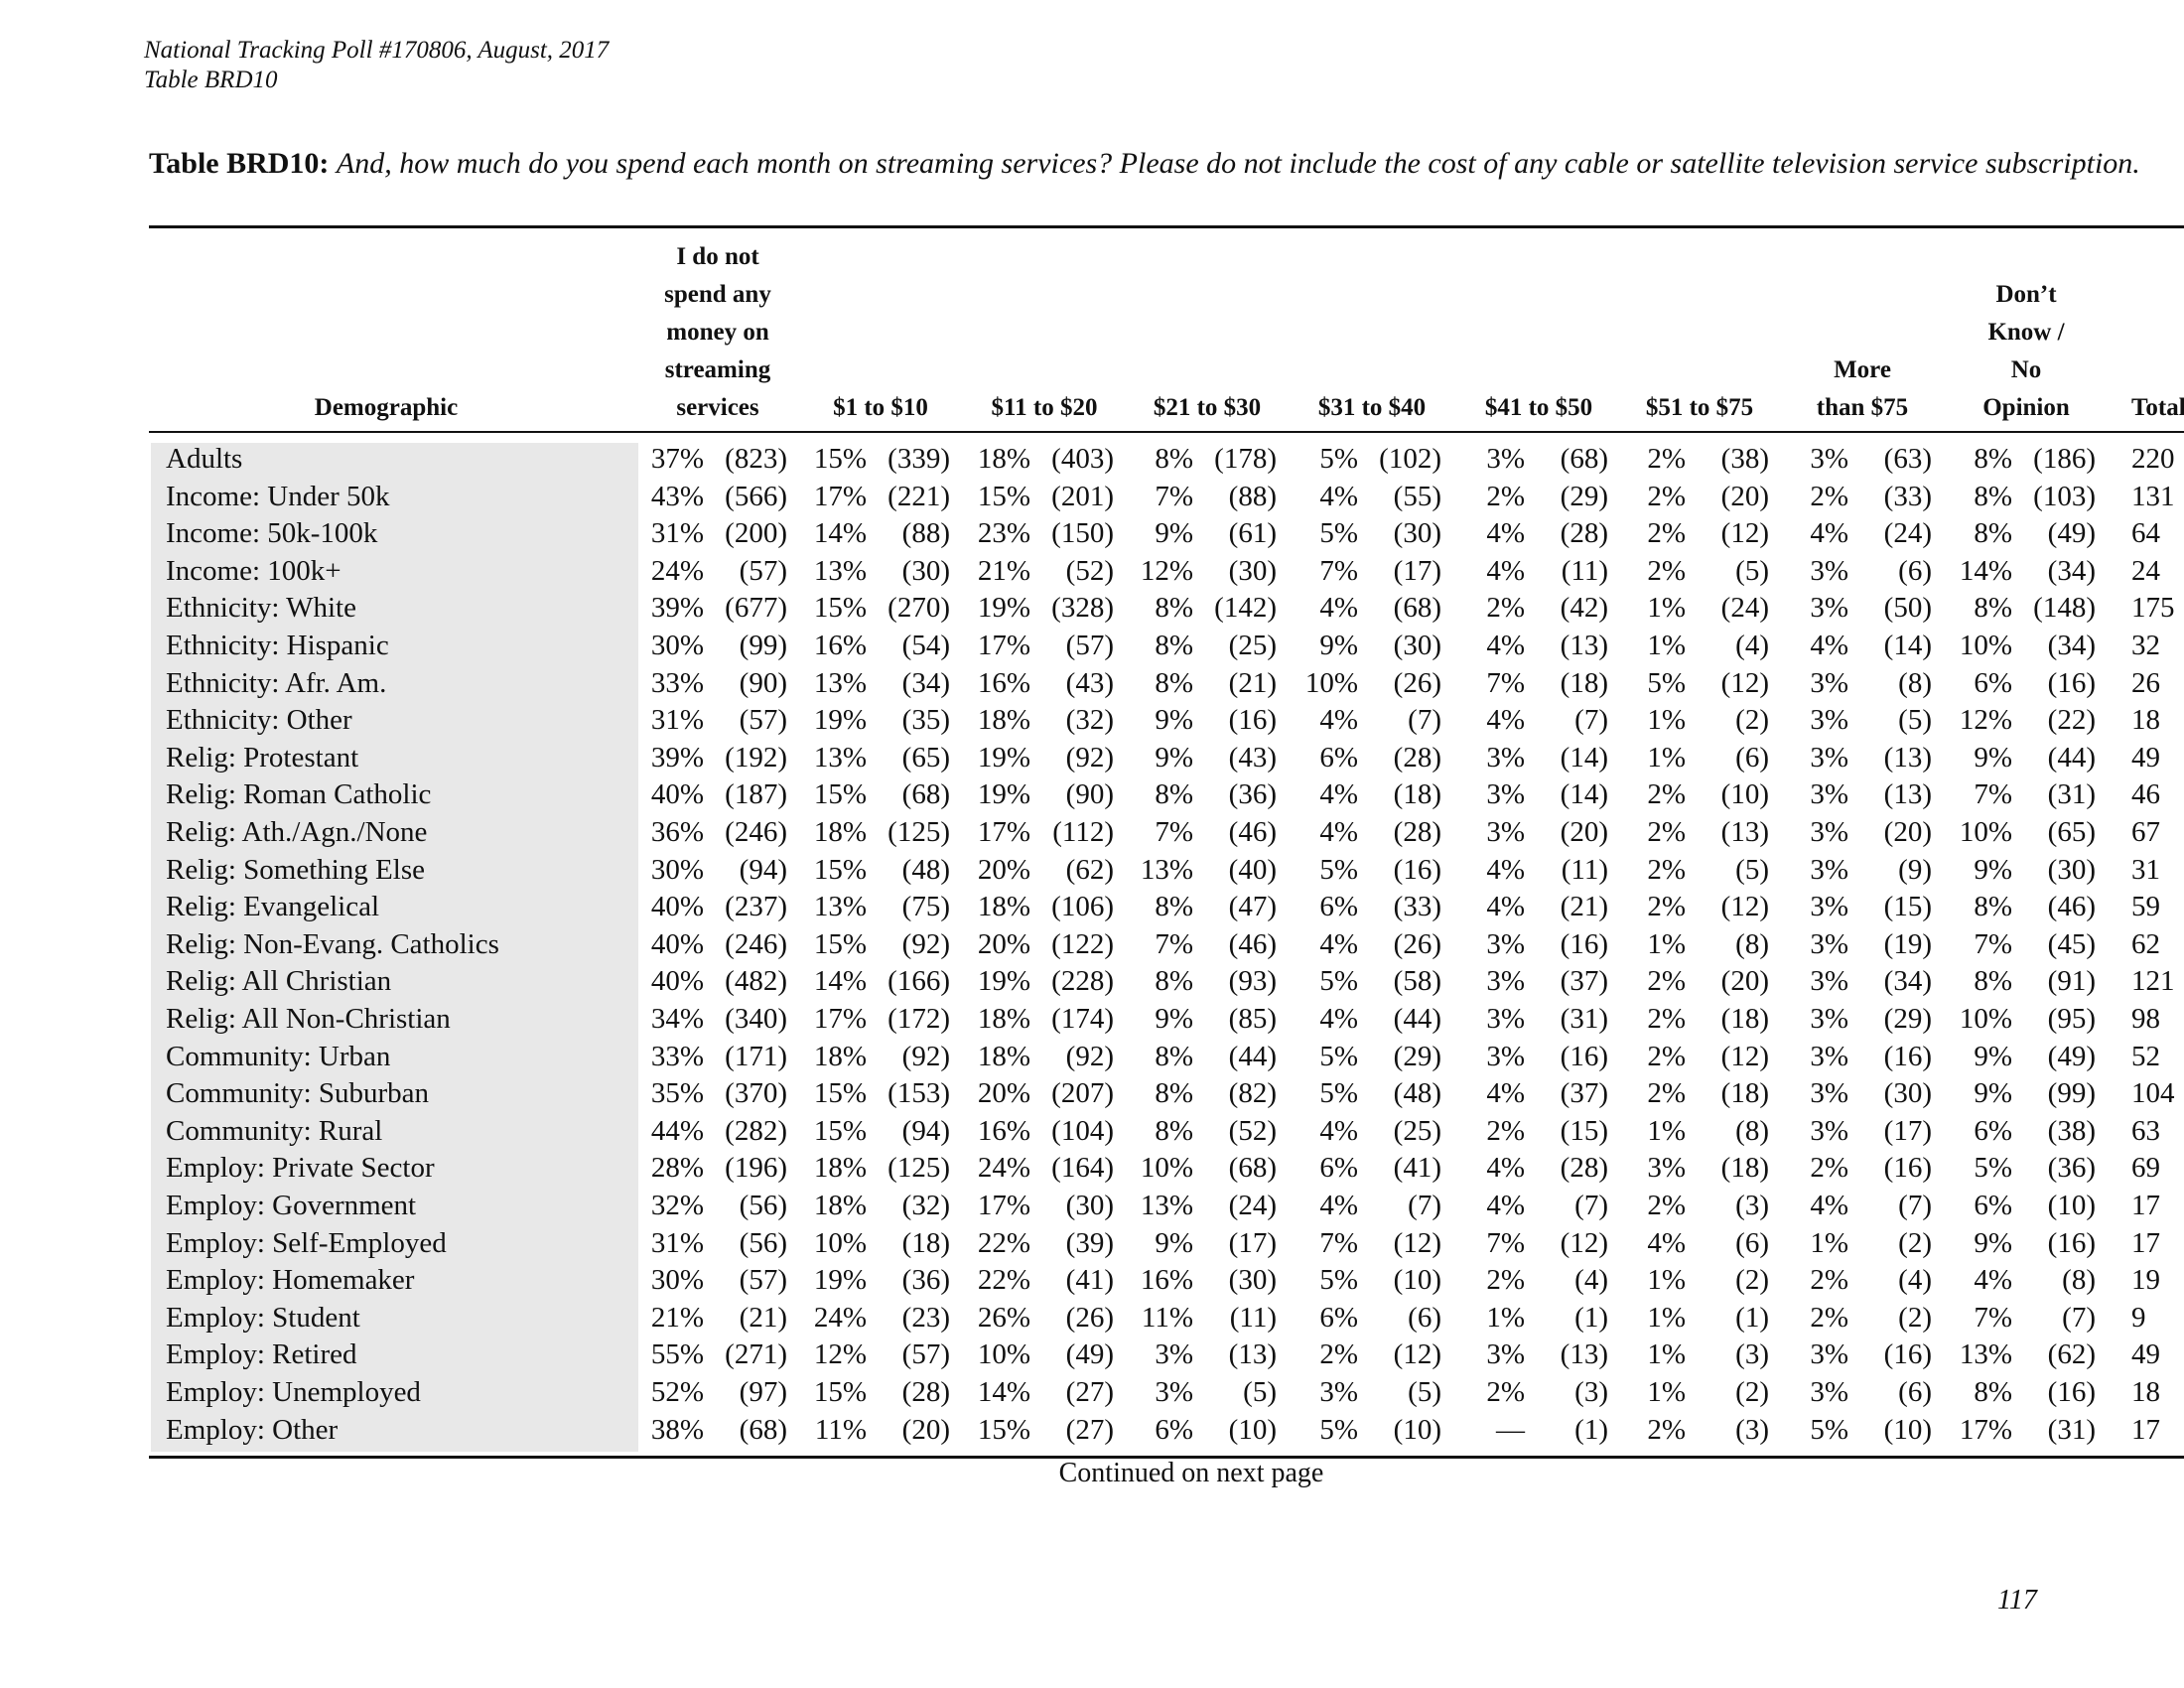  I want to click on cell-percent: 24%, so click(1003, 1168).